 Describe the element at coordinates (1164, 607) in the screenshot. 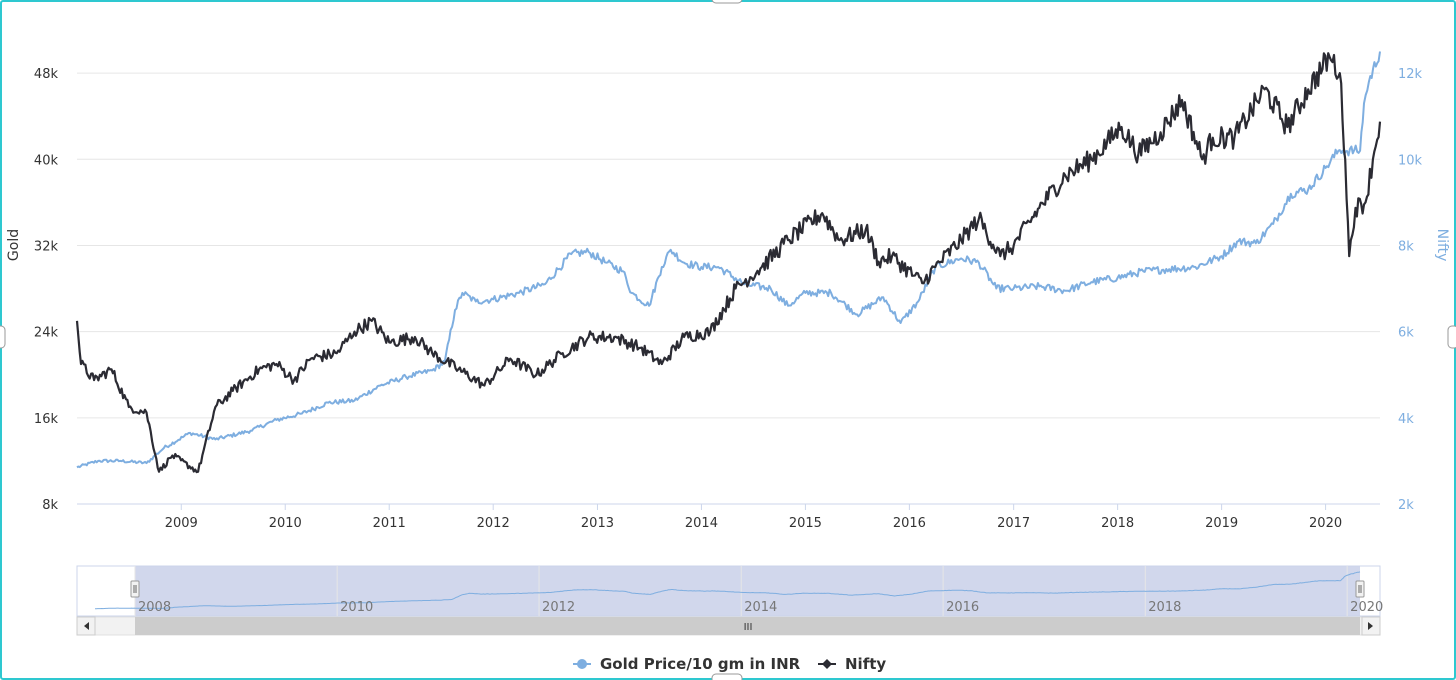

I see `navigator-label: 2018` at that location.